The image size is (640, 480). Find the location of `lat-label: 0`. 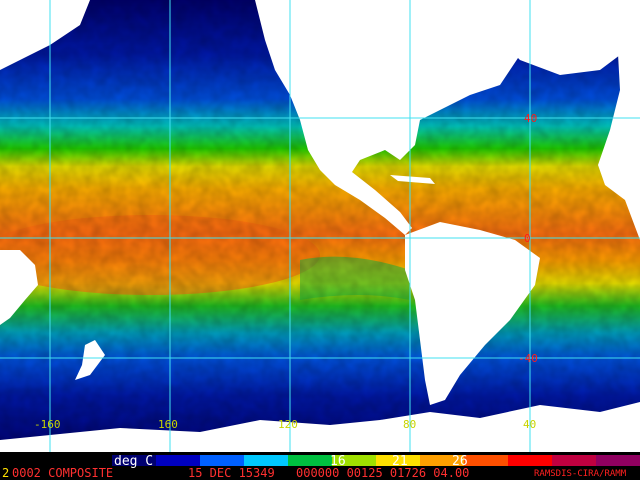

lat-label: 0 is located at coordinates (527, 238).